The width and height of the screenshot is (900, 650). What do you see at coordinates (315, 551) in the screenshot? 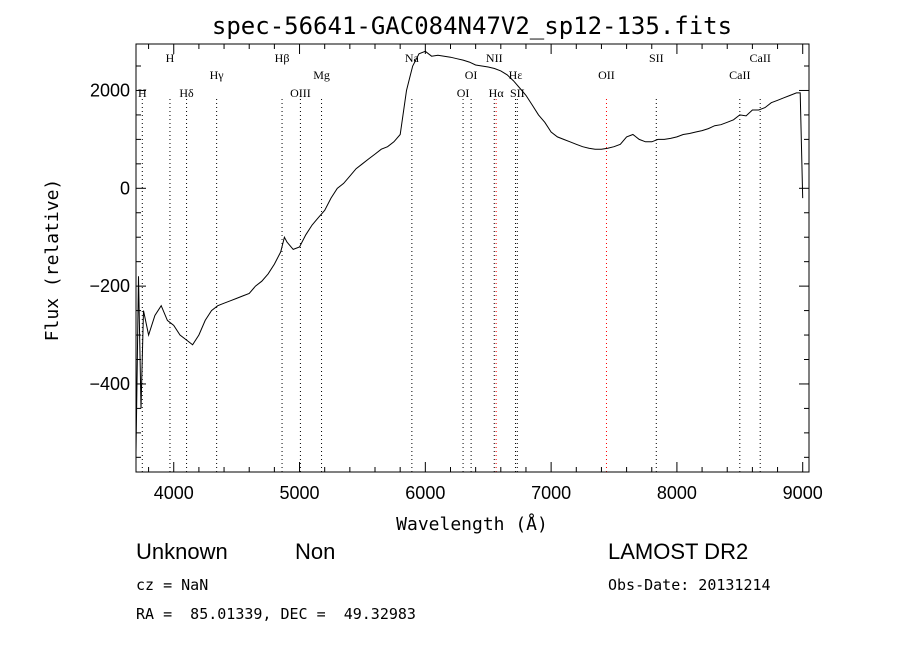
I see `spectral-subclass: Non` at bounding box center [315, 551].